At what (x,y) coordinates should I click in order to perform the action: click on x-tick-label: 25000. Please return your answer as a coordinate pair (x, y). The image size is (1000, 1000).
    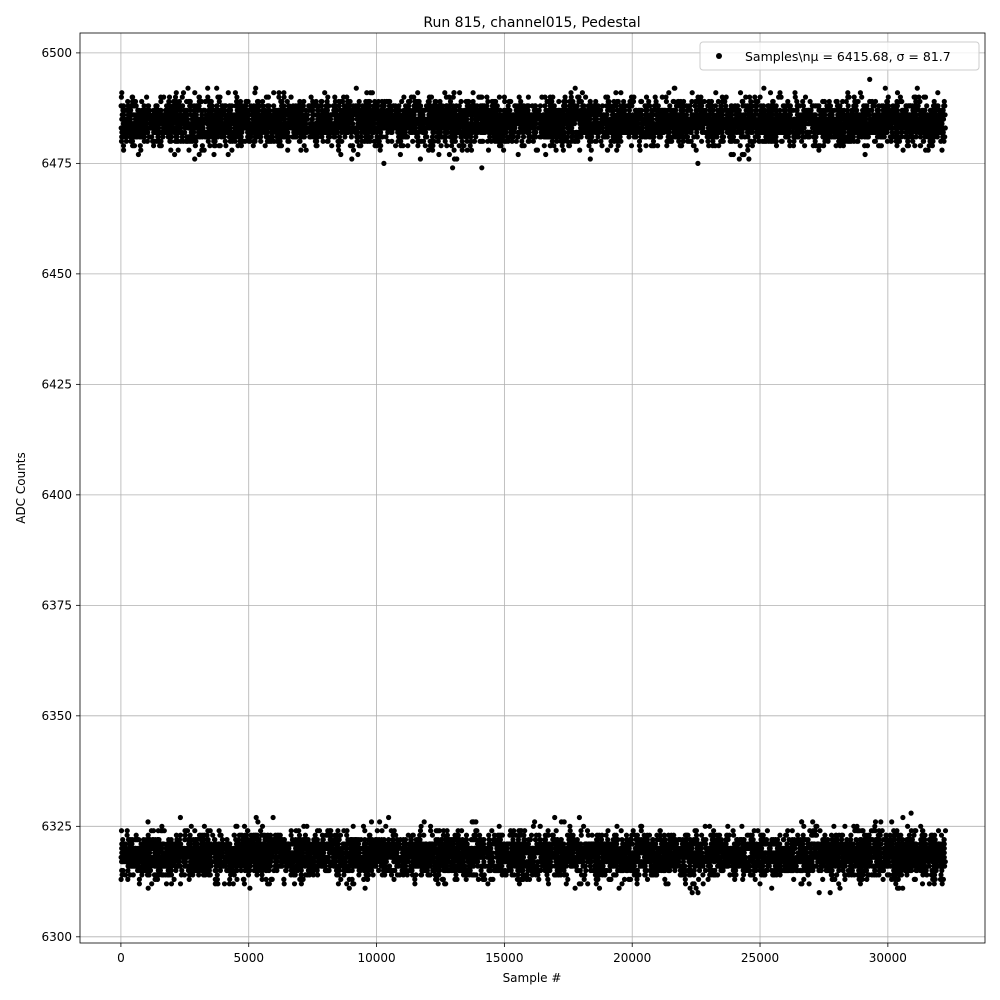
    Looking at the image, I should click on (760, 958).